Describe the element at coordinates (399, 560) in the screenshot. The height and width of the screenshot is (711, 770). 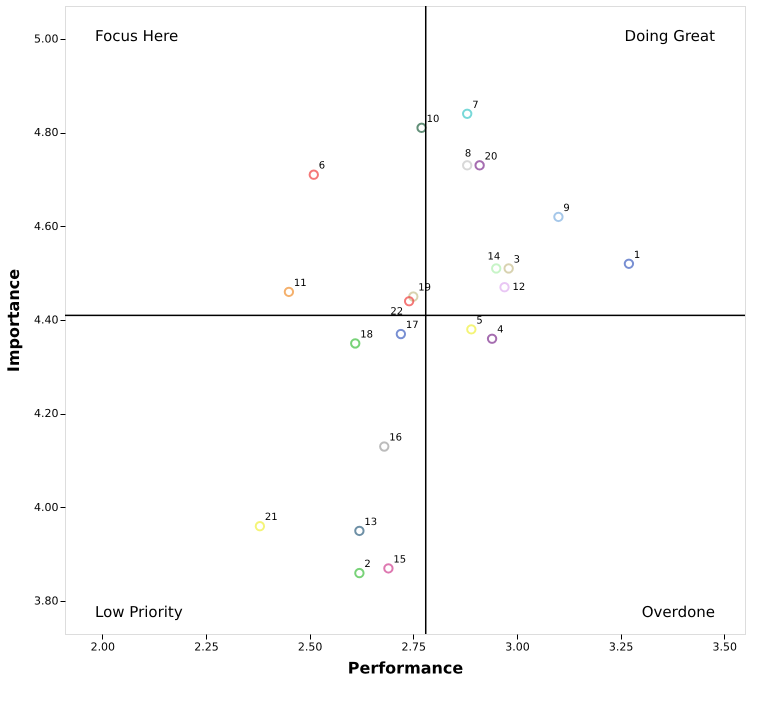
I see `series-label: 15` at that location.